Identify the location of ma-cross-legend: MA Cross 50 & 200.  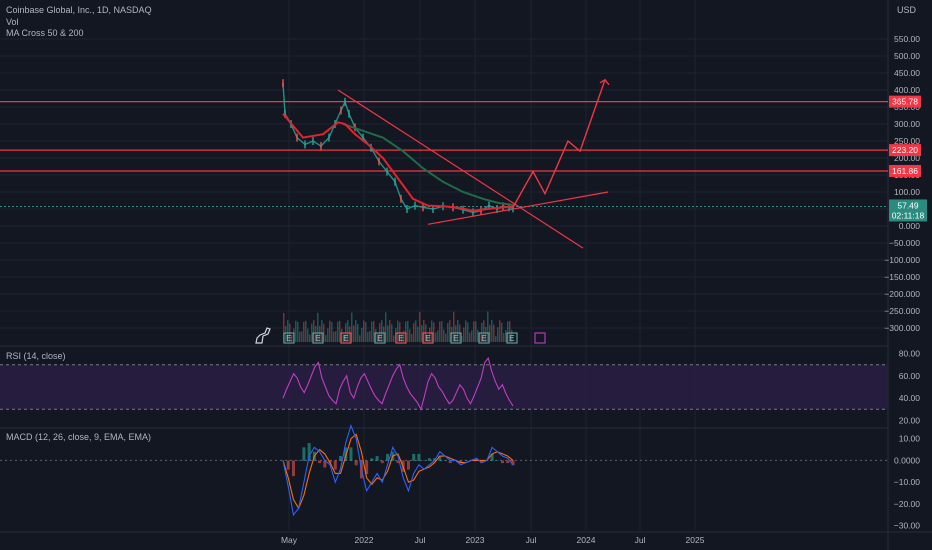
(45, 33).